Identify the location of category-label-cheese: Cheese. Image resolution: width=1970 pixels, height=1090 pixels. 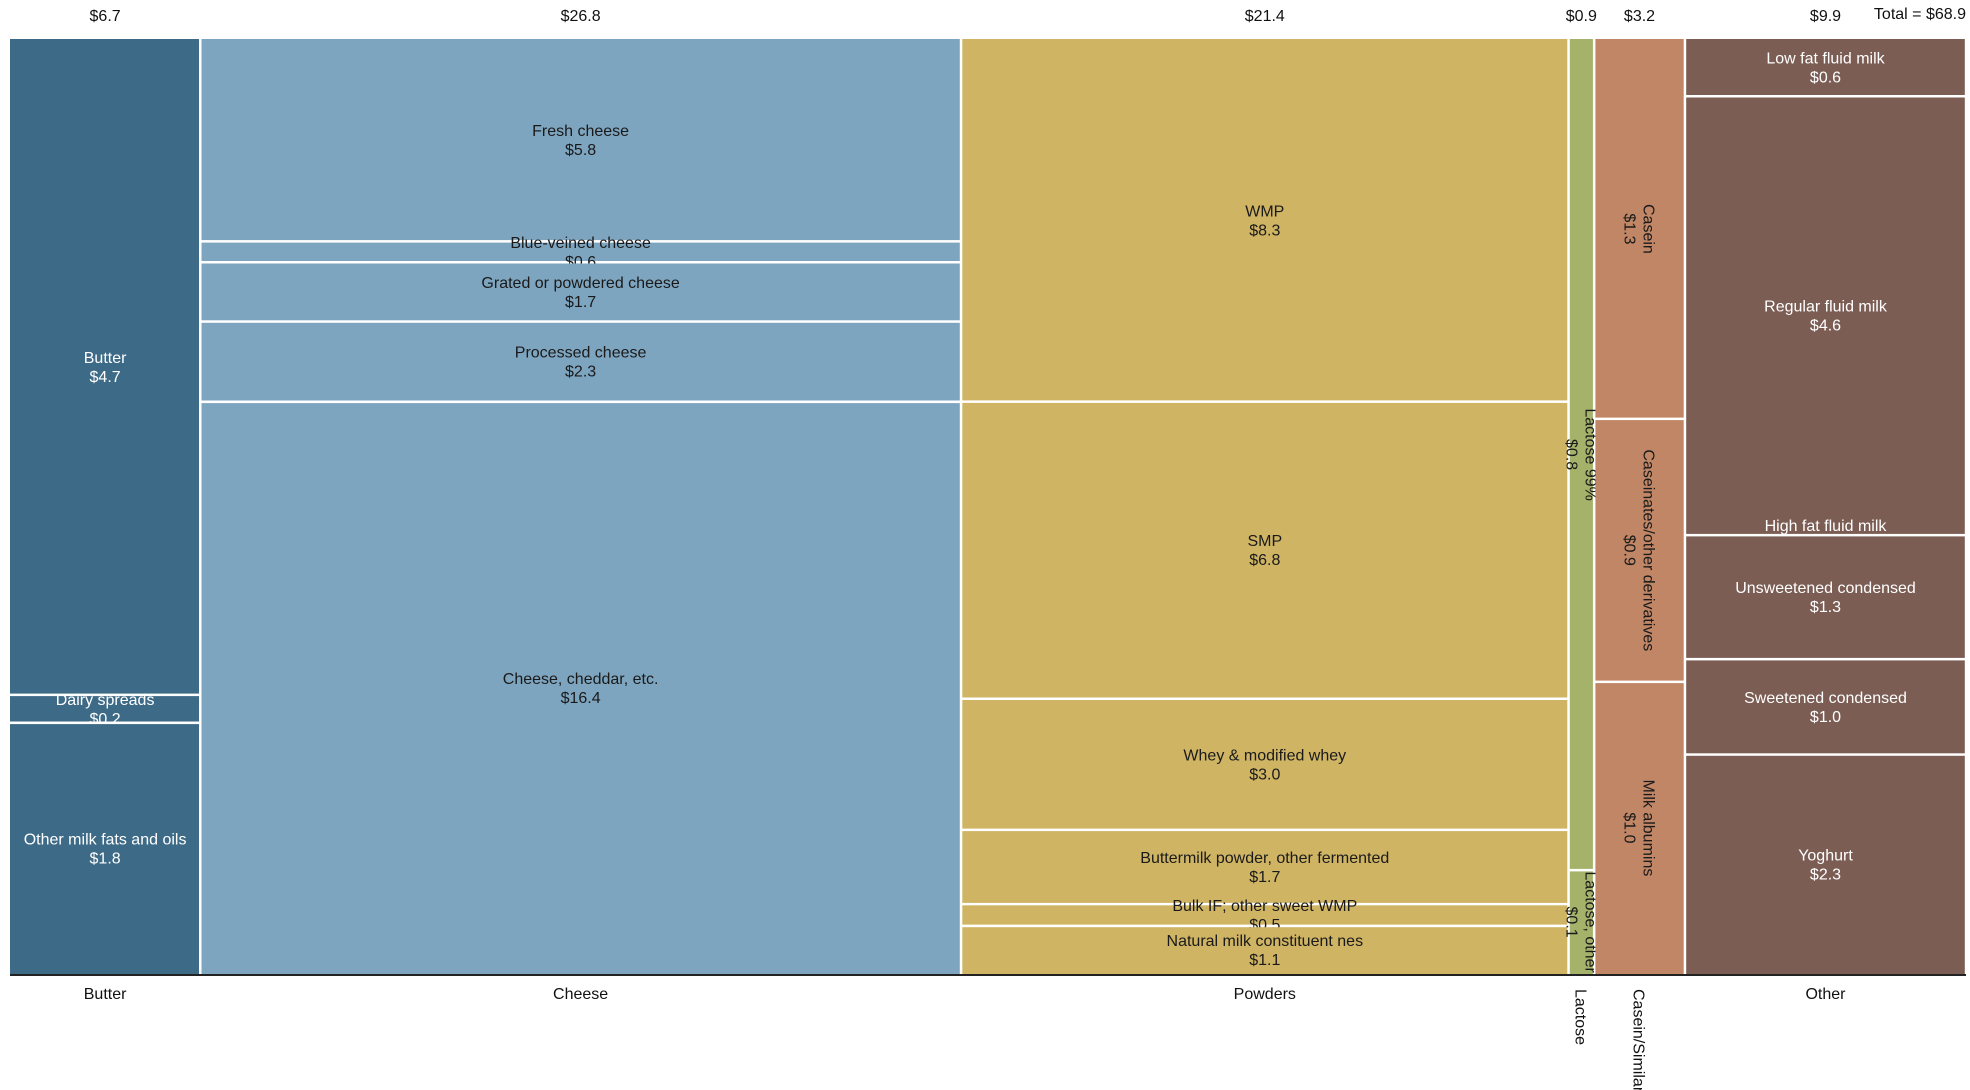
(580, 994).